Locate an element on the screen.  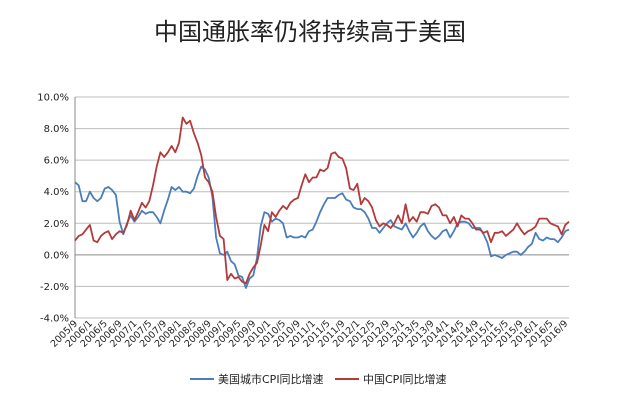
y-tick-label: 2.0% is located at coordinates (56, 224).